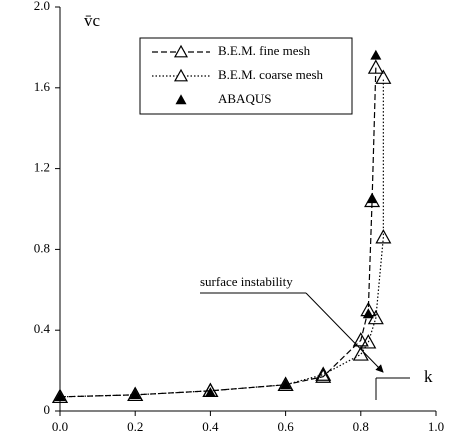 This screenshot has height=445, width=474. What do you see at coordinates (244, 98) in the screenshot?
I see `legend-label: ABAQUS` at bounding box center [244, 98].